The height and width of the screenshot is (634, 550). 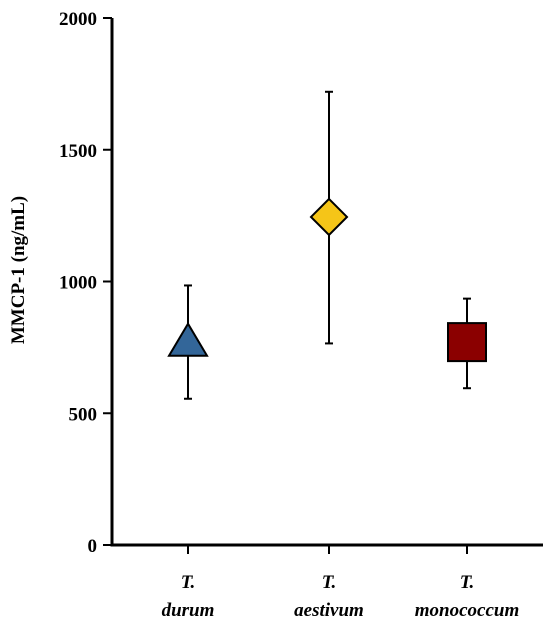 I want to click on y-tick-label: 1500, so click(x=78, y=151).